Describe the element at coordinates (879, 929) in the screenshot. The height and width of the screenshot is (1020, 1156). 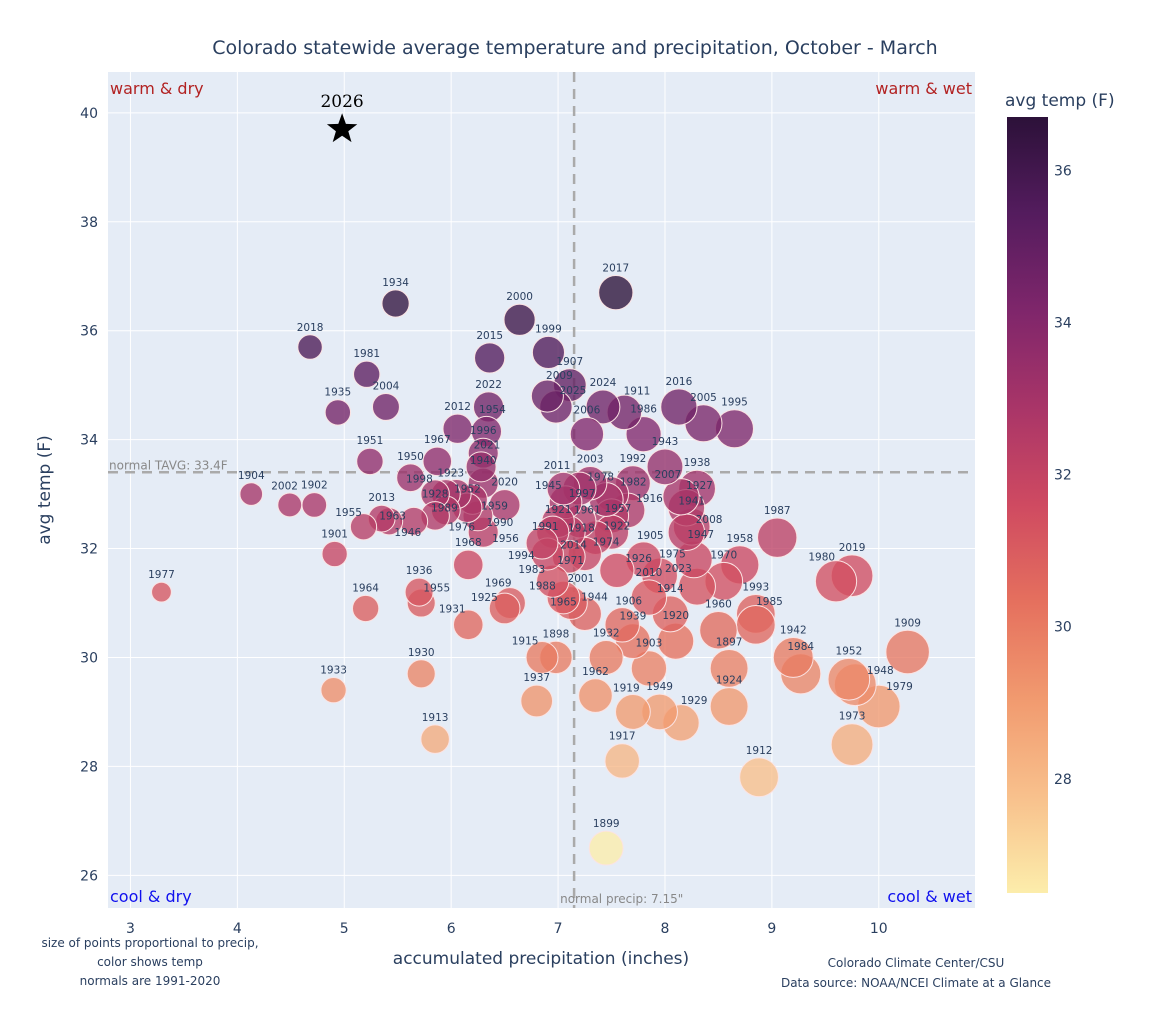
I see `x-tick-label: 10` at that location.